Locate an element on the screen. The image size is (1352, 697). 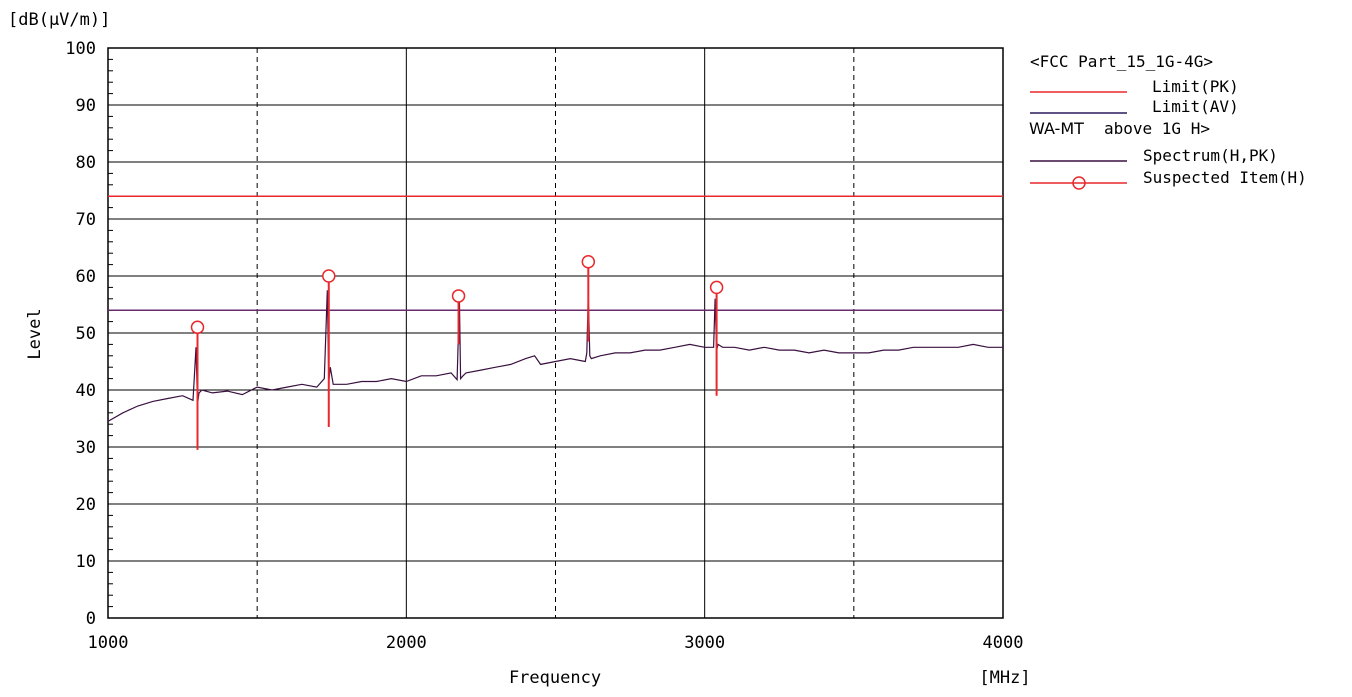
y-tick-label: 80 is located at coordinates (86, 163).